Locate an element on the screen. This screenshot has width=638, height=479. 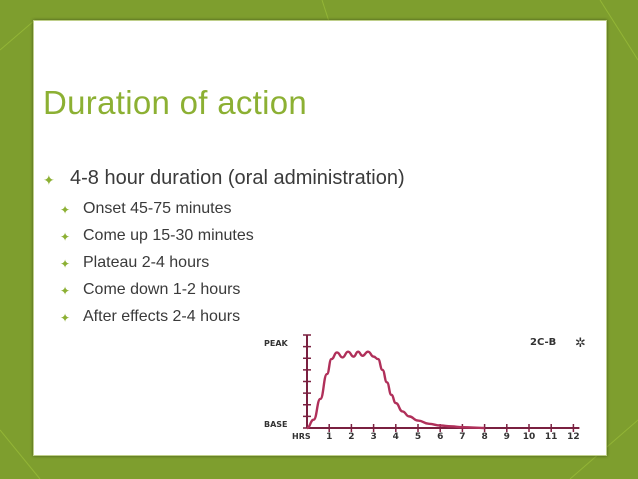
bullet-text: Come down 1-2 hours is located at coordinates (162, 289).